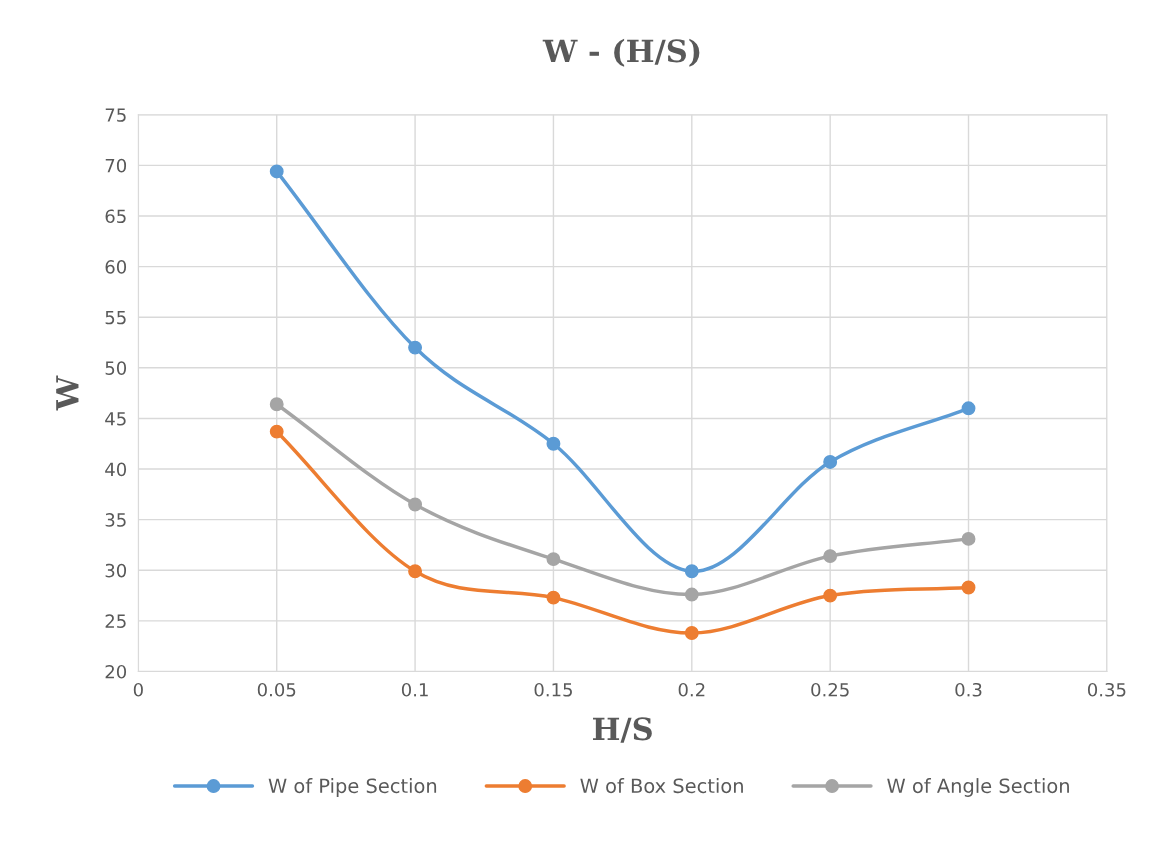  I want to click on x-tick-label: 0.25, so click(830, 689).